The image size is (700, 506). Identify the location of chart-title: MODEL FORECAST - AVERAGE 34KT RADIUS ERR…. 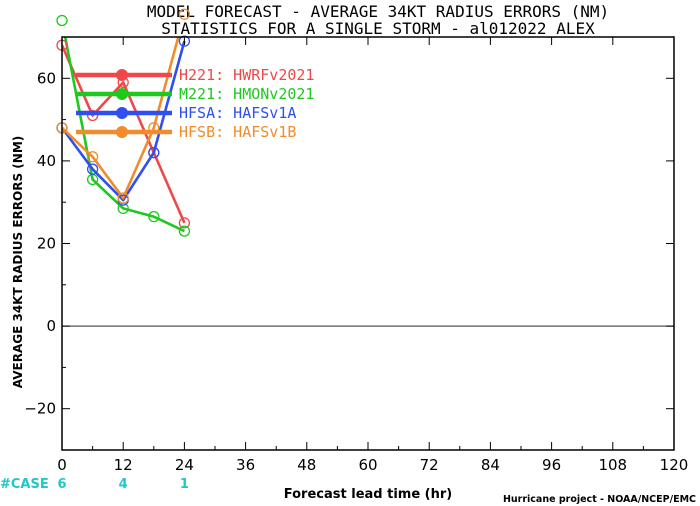
(378, 11).